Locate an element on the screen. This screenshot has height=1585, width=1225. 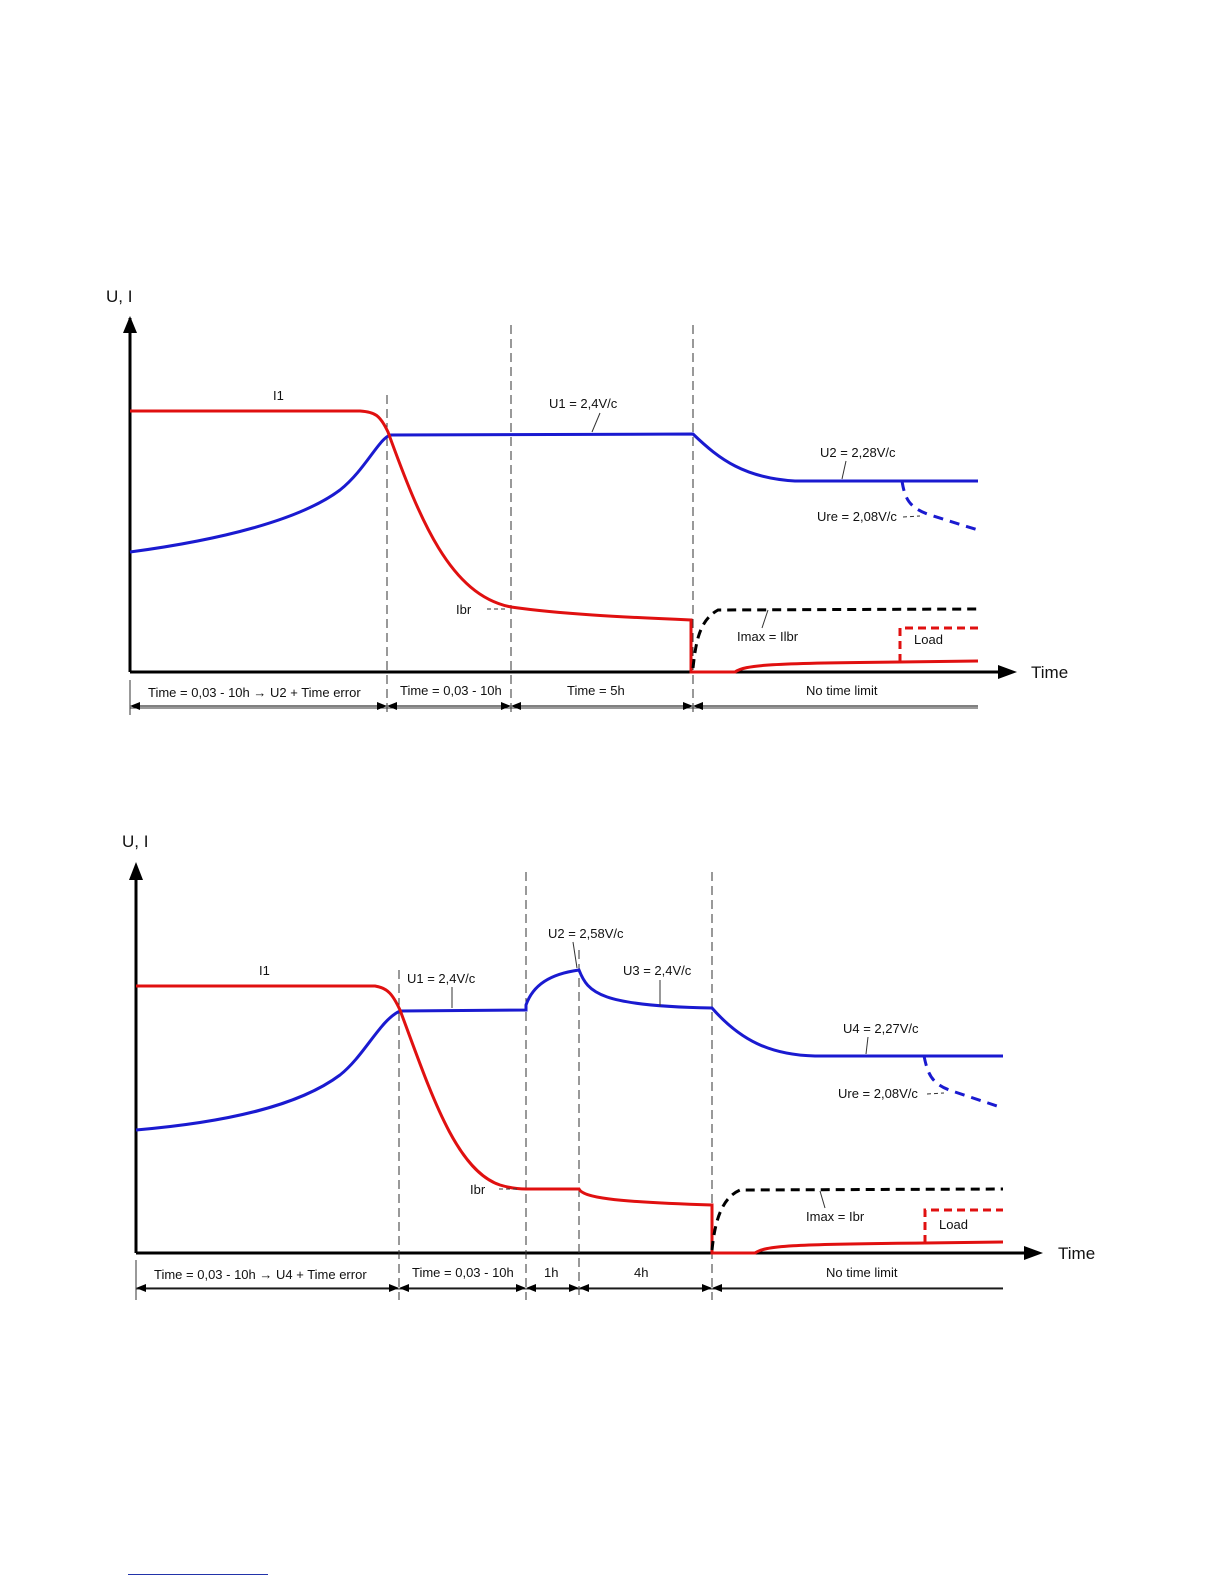
phase-1-label: Time = 0,03 - 10h → U4 + Time error is located at coordinates (260, 1274).